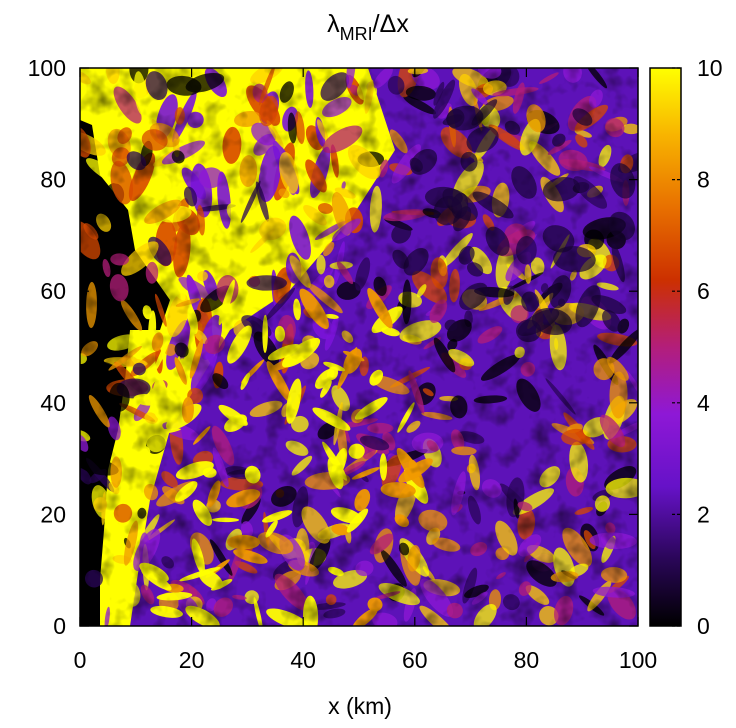  I want to click on colorbar-tick-label: 2, so click(703, 514).